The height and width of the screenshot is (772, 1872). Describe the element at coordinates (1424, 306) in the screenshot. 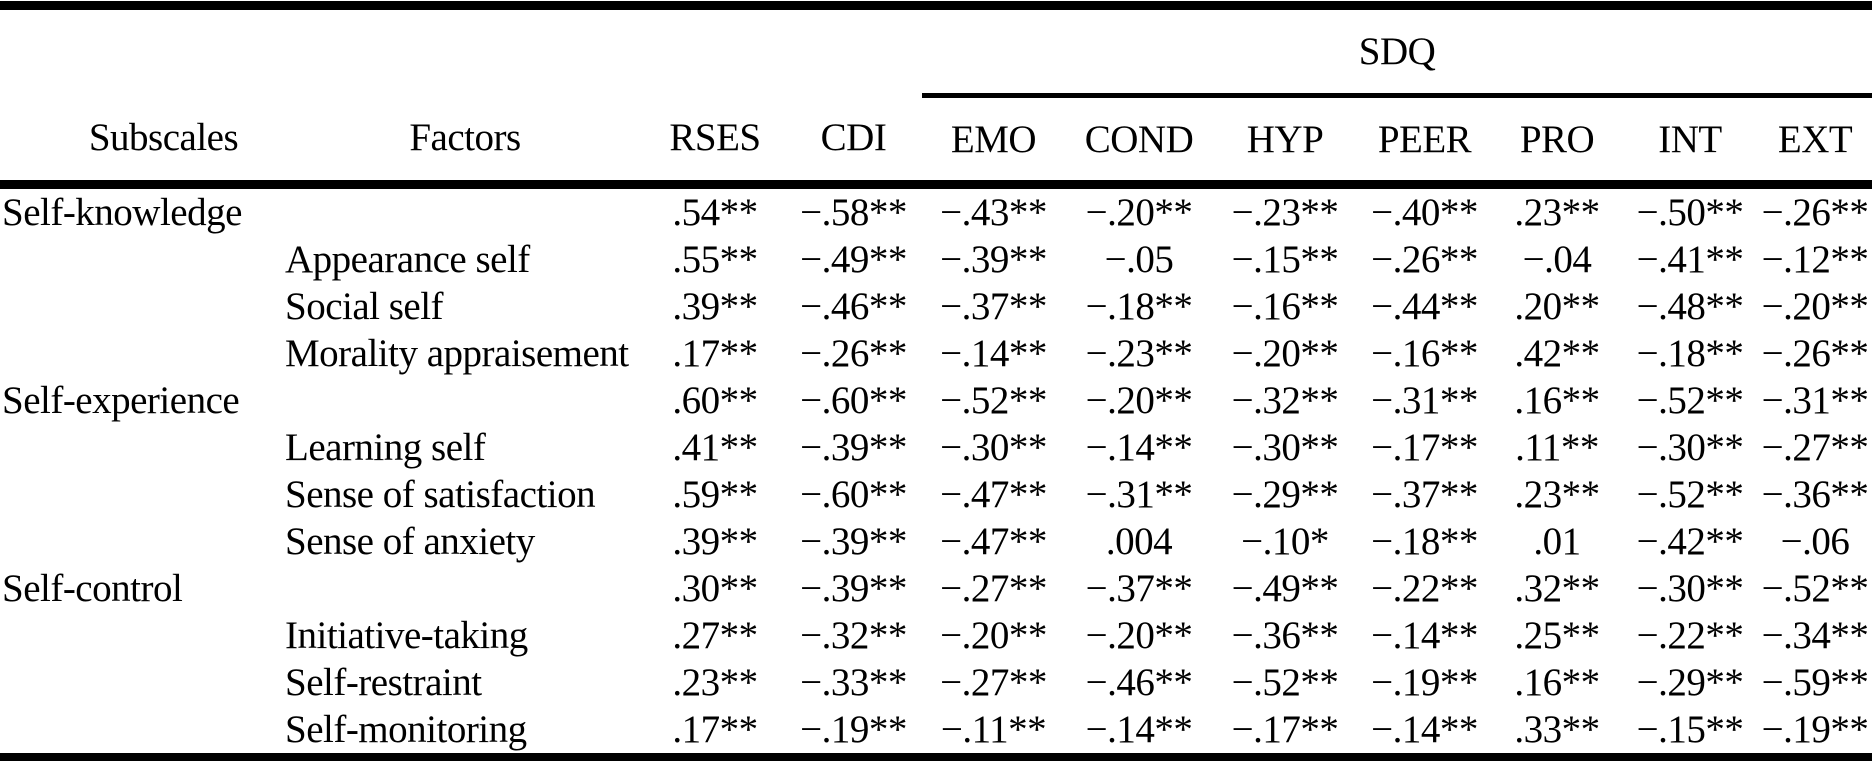

I see `cell-value-peer: −.44**` at that location.